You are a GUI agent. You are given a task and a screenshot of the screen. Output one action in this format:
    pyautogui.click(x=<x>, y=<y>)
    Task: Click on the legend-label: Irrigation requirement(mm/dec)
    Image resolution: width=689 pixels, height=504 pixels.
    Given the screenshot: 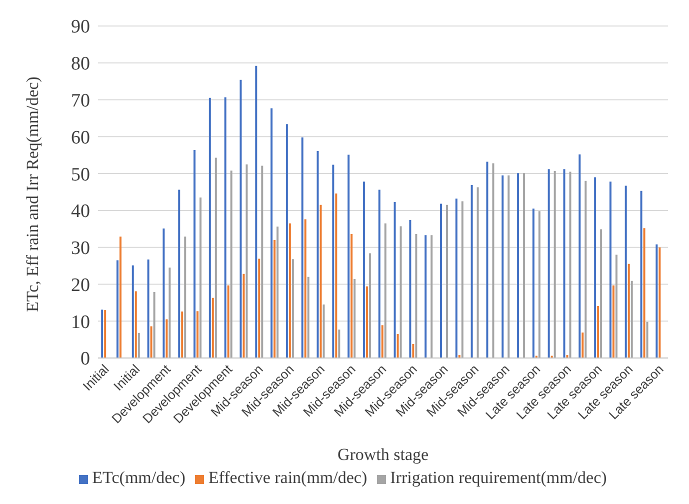 What is the action you would take?
    pyautogui.click(x=498, y=477)
    